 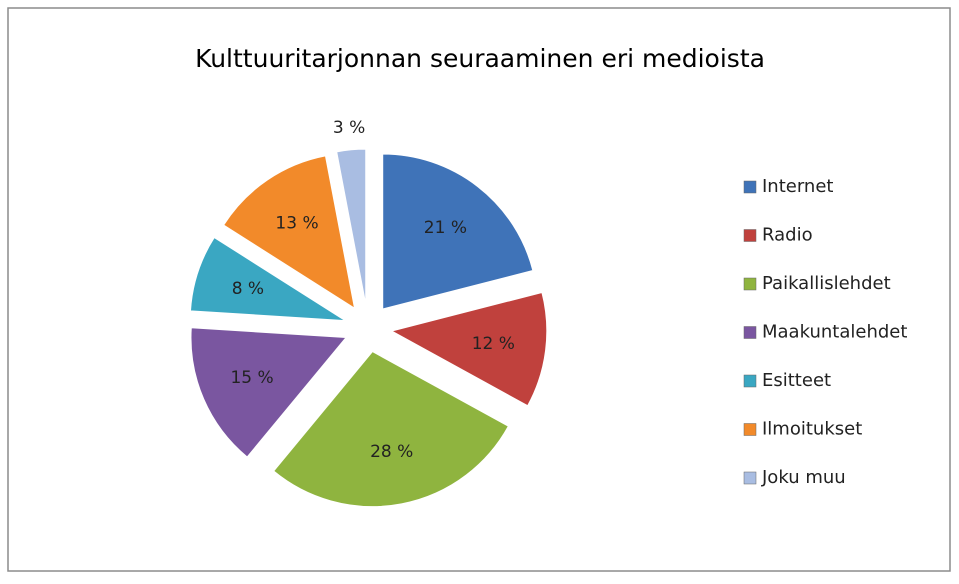 What do you see at coordinates (826, 283) in the screenshot?
I see `legend-label: Paikallislehdet` at bounding box center [826, 283].